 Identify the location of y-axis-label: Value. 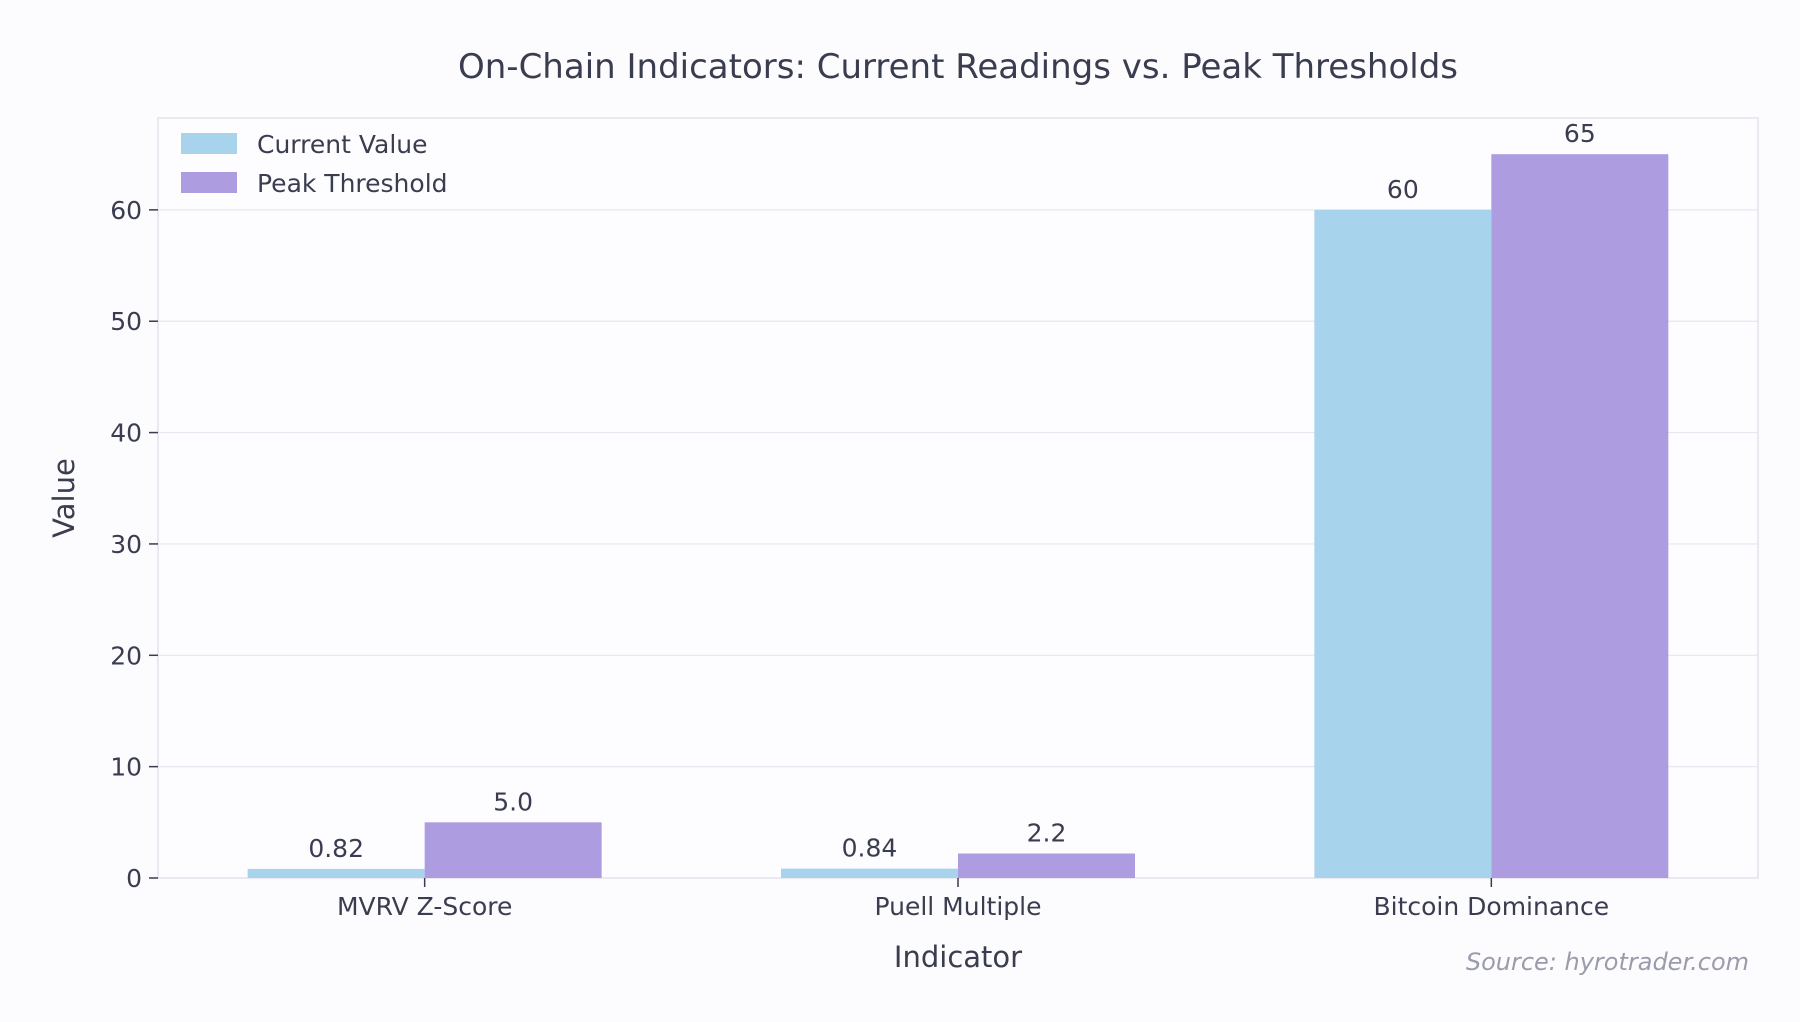
(64, 498).